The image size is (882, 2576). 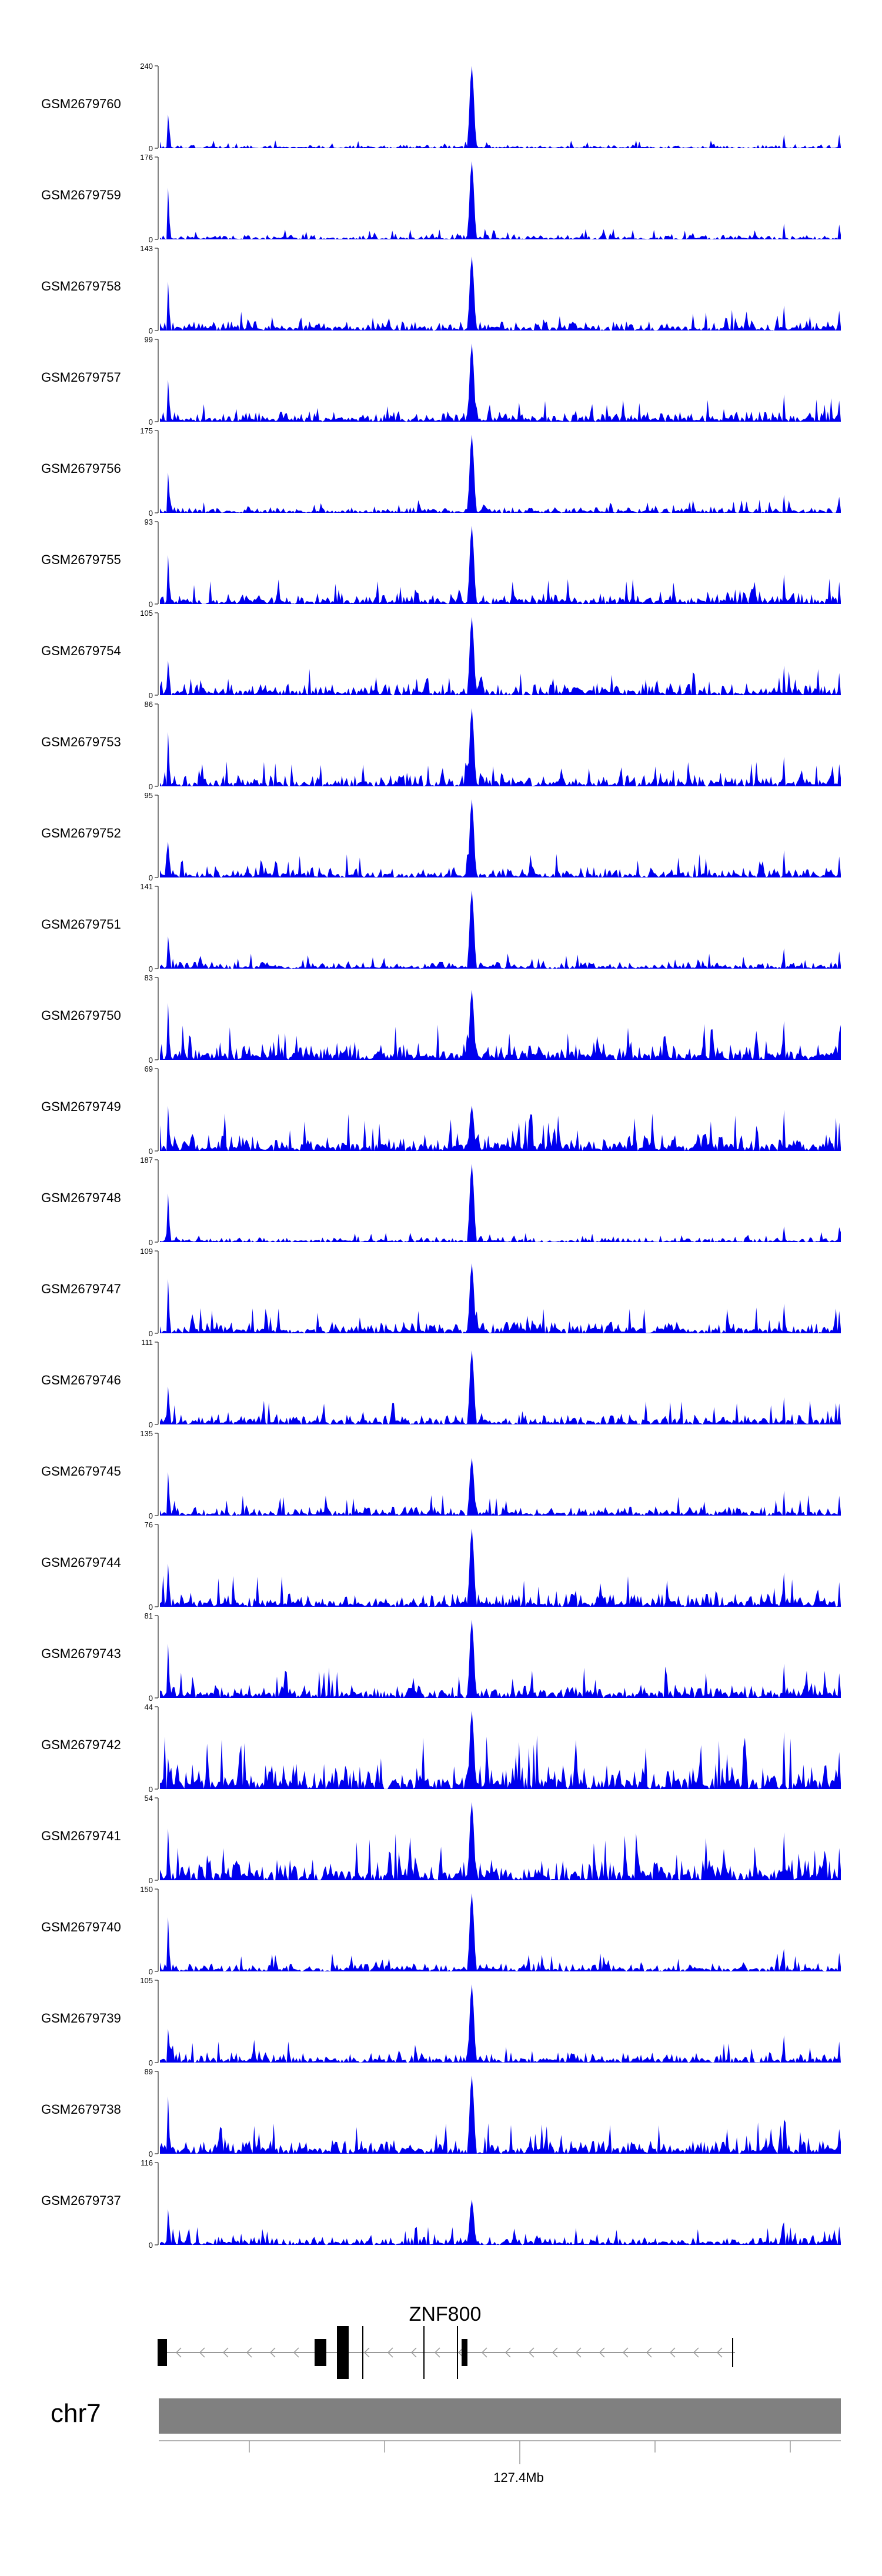 What do you see at coordinates (146, 1433) in the screenshot?
I see `y-max-label: 135` at bounding box center [146, 1433].